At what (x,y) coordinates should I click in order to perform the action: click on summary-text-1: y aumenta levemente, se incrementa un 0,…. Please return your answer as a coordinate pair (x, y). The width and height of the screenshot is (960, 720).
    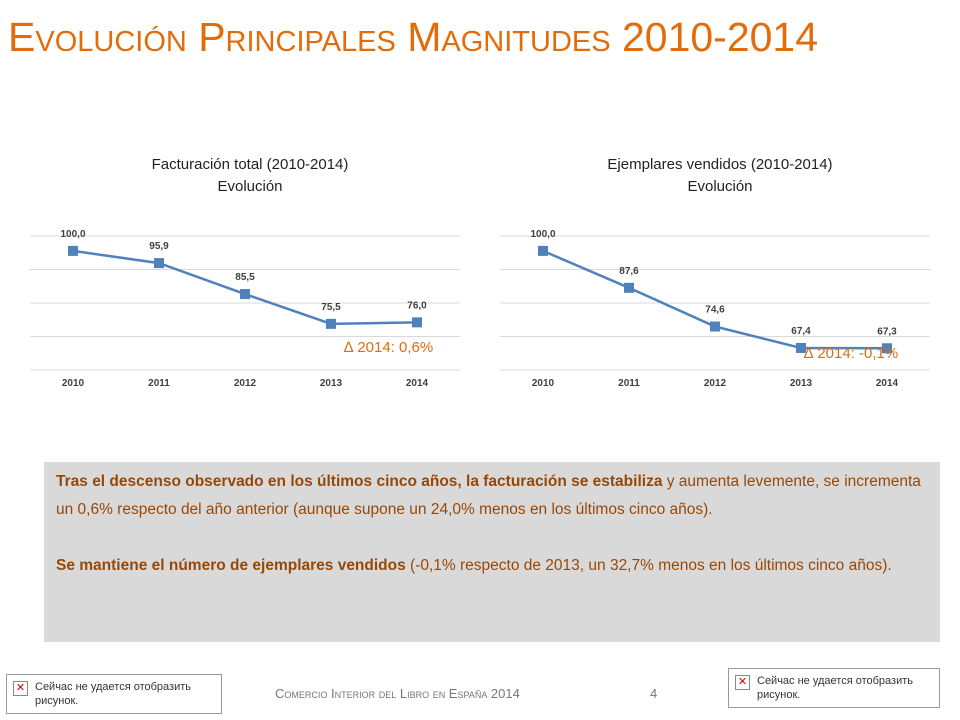
    Looking at the image, I should click on (488, 495).